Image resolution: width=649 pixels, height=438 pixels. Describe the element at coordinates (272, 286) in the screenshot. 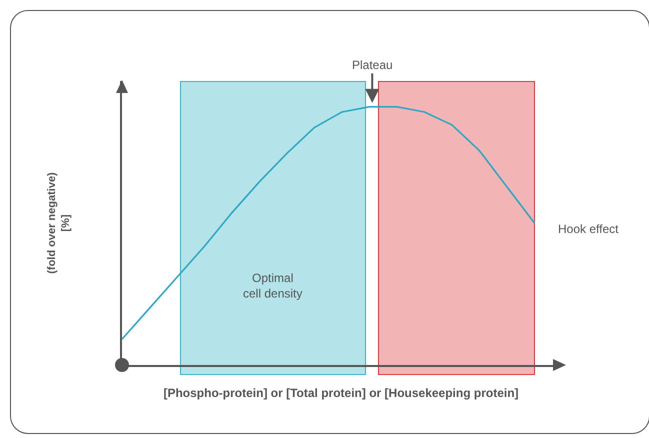

I see `annotation: Optimal cell density` at that location.